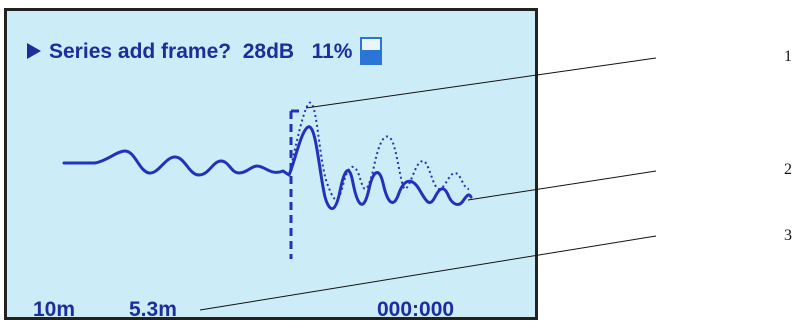  Describe the element at coordinates (788, 169) in the screenshot. I see `callout-label-2: 2` at that location.